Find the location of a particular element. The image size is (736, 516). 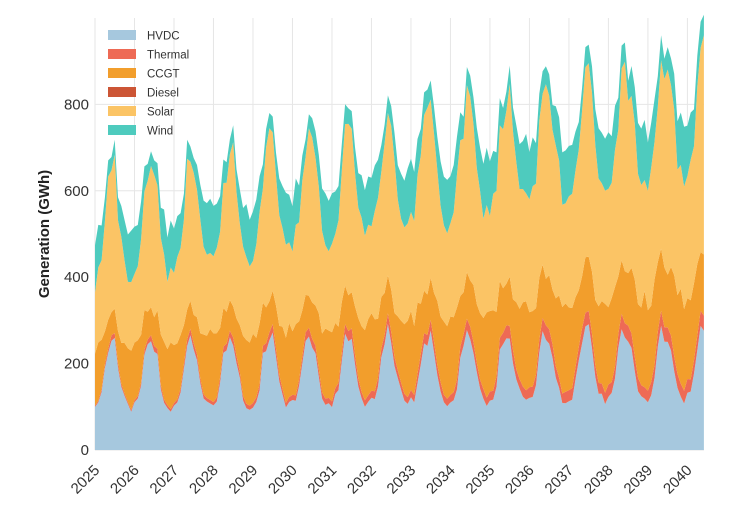

legend-label: Wind is located at coordinates (160, 132).